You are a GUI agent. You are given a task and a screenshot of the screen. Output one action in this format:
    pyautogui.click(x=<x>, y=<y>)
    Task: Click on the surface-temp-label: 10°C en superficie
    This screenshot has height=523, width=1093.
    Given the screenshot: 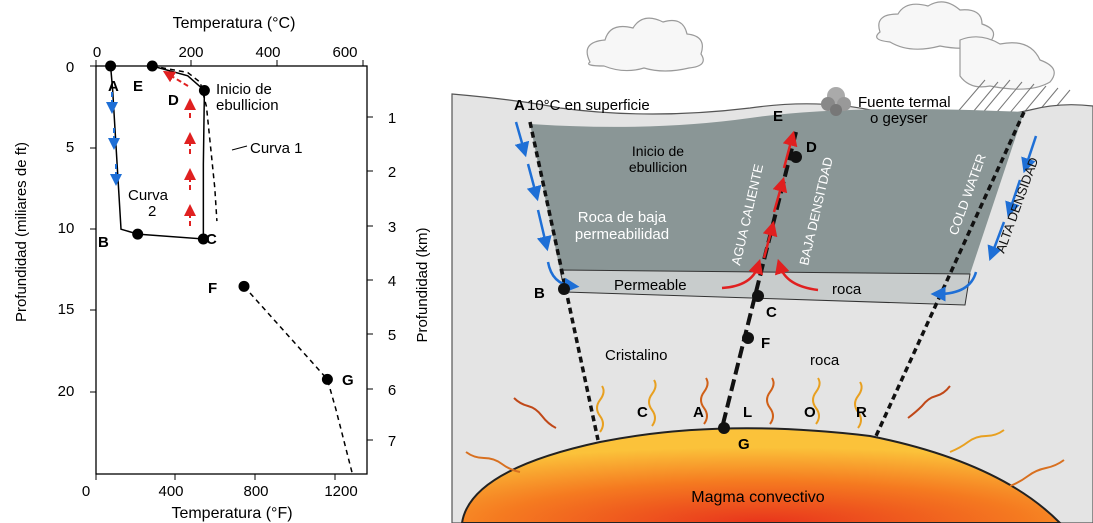 What is the action you would take?
    pyautogui.click(x=588, y=105)
    